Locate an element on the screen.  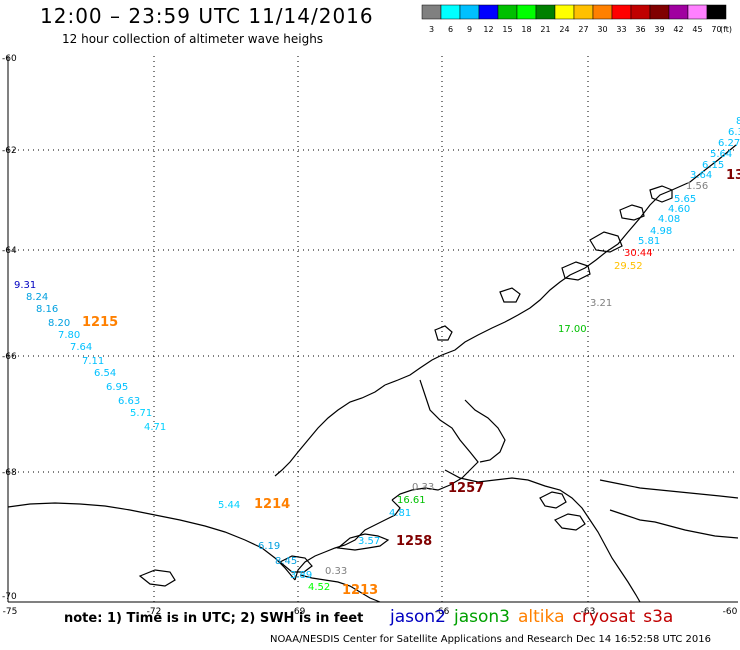
swh-value: 17.00 is located at coordinates (572, 329).